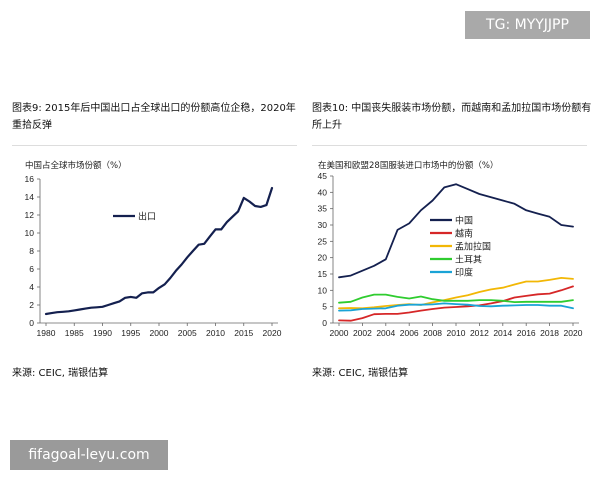  Describe the element at coordinates (323, 225) in the screenshot. I see `y-tick-label: 30` at that location.